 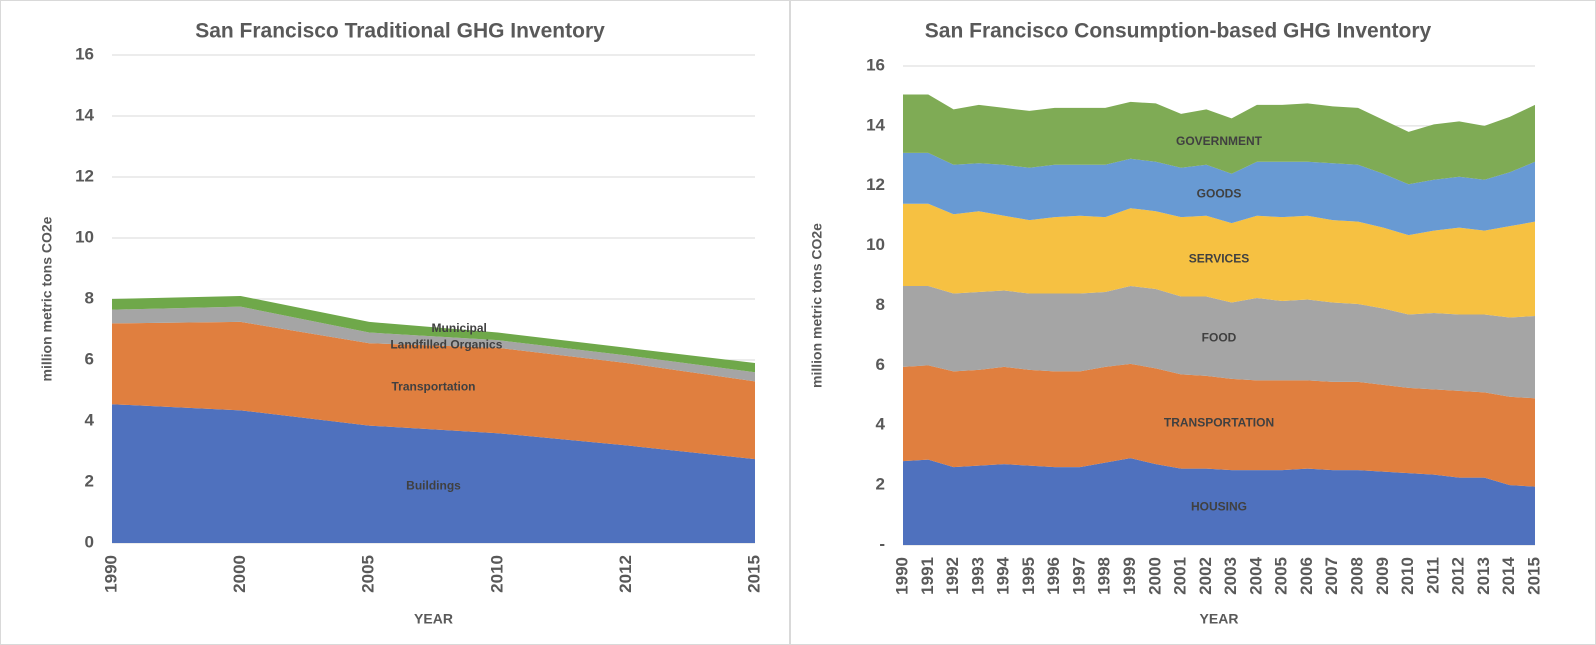 What do you see at coordinates (1255, 575) in the screenshot?
I see `x-tick-label: 2004` at bounding box center [1255, 575].